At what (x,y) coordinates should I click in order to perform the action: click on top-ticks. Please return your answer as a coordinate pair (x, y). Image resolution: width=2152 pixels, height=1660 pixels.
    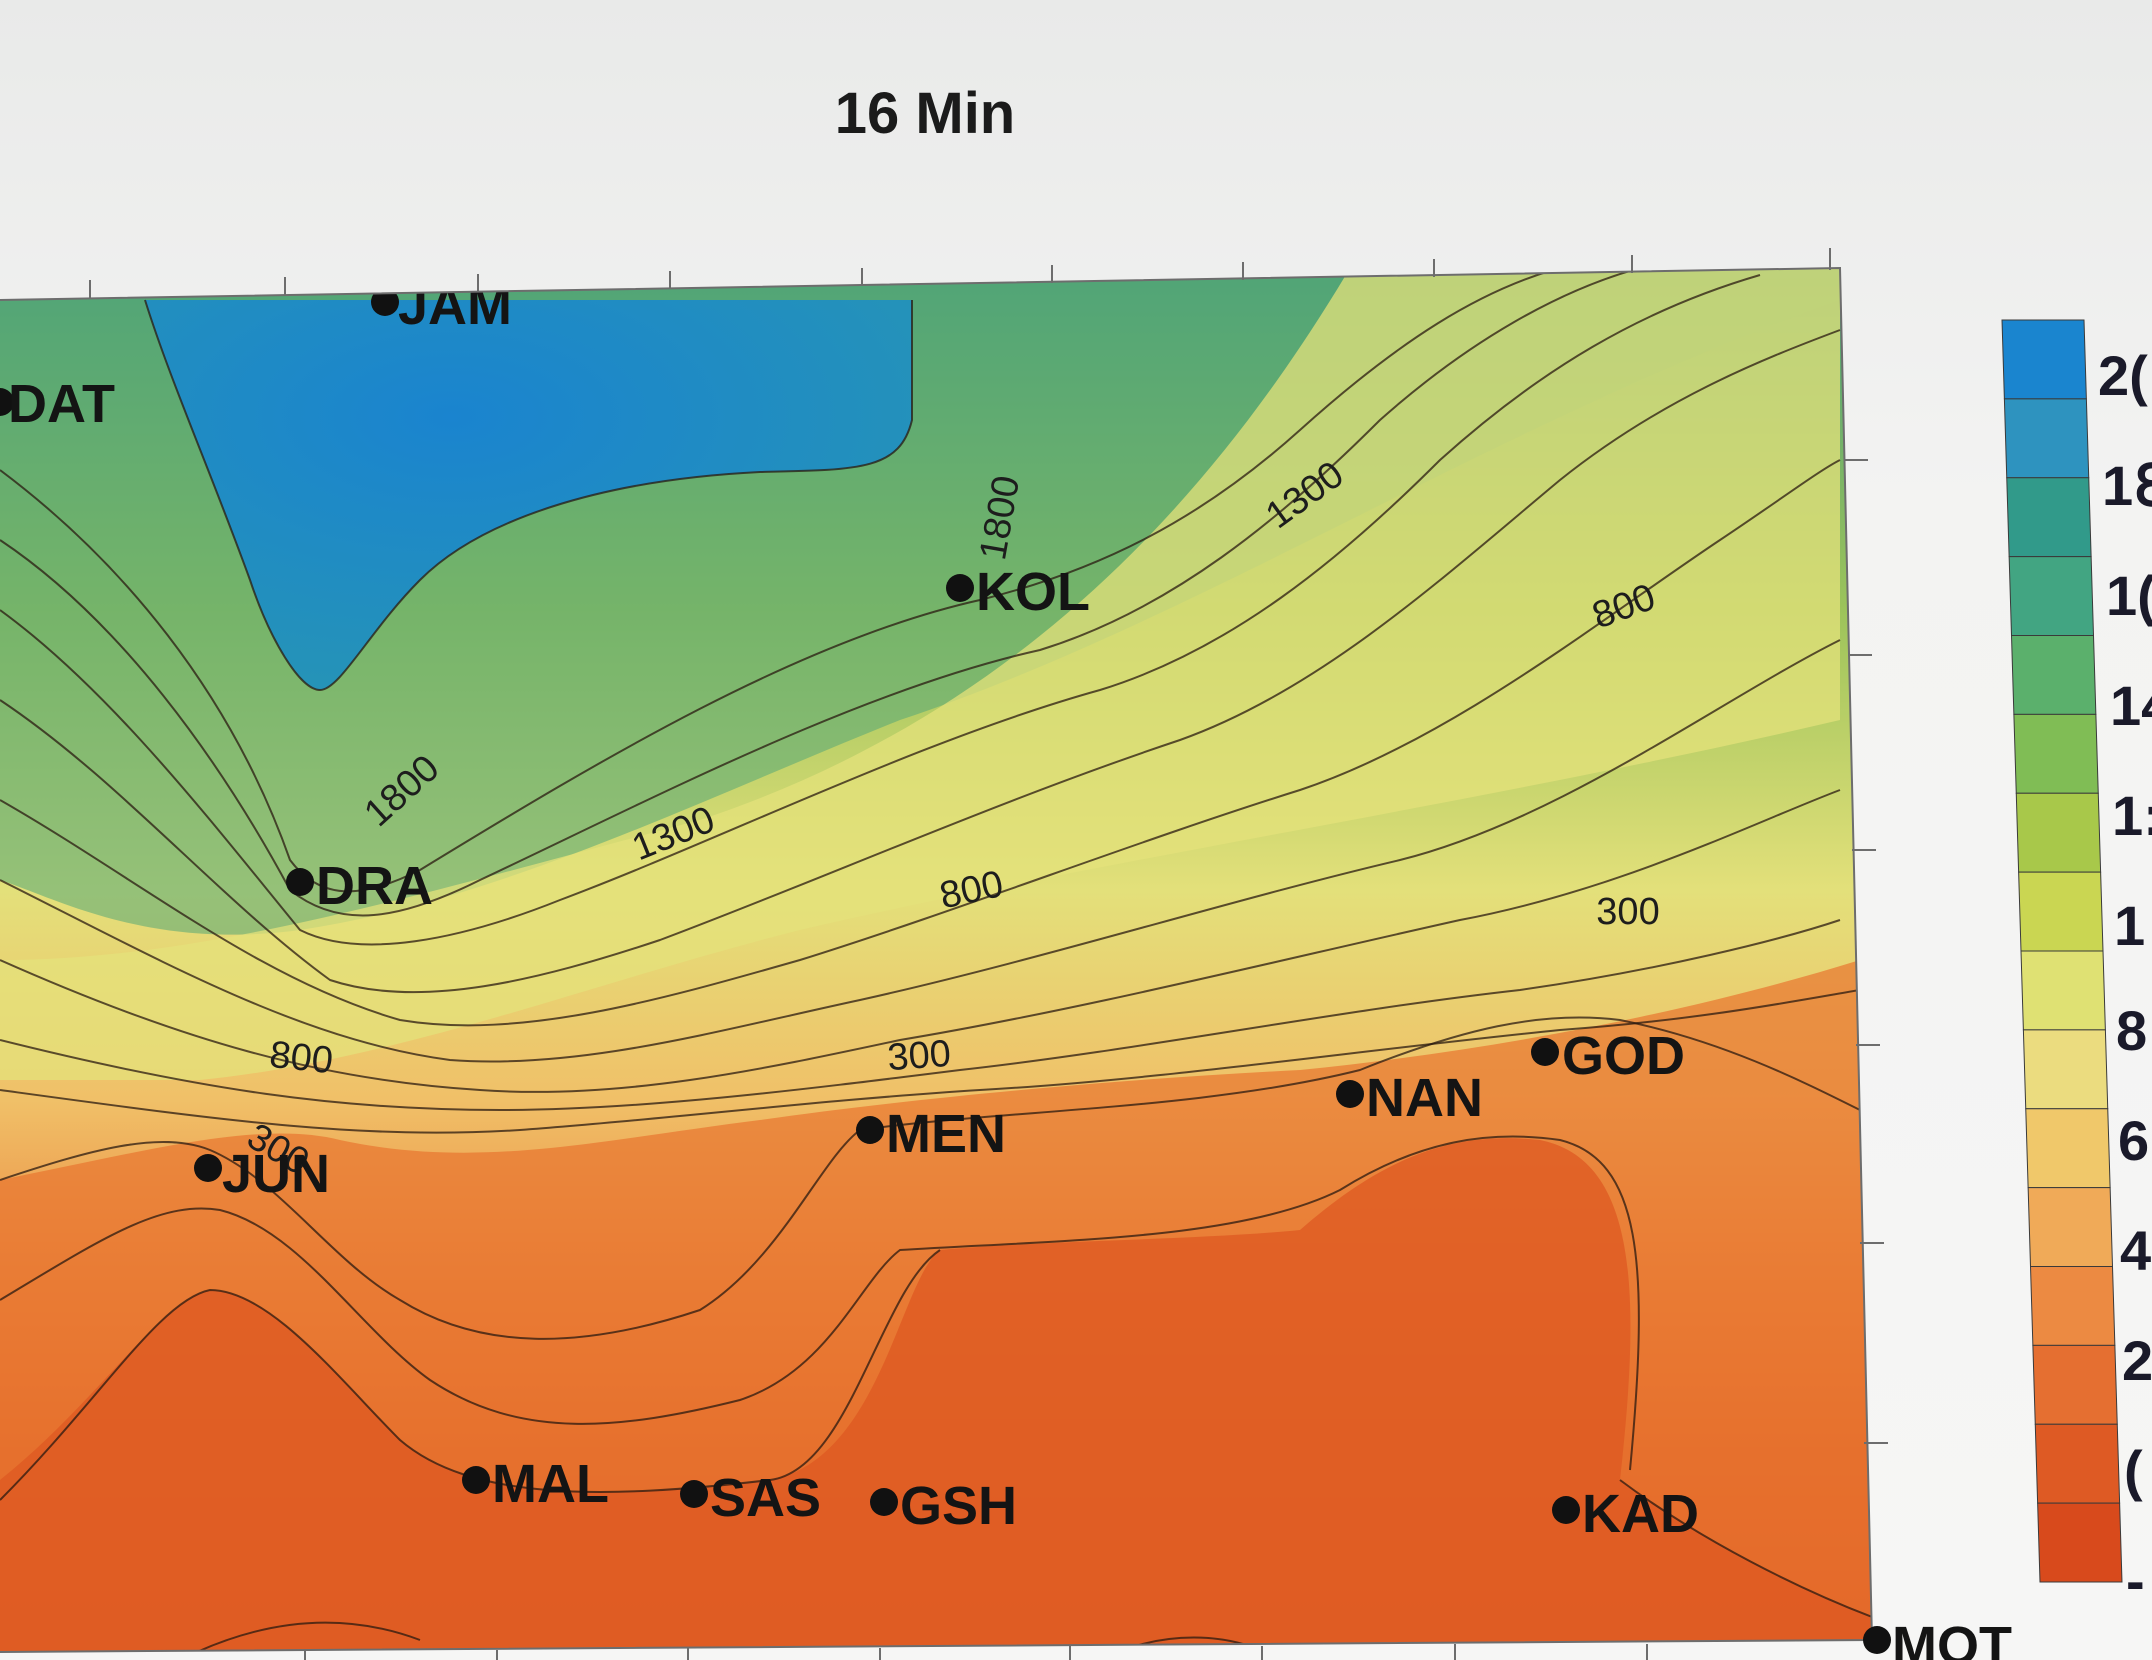
    Looking at the image, I should click on (960, 273).